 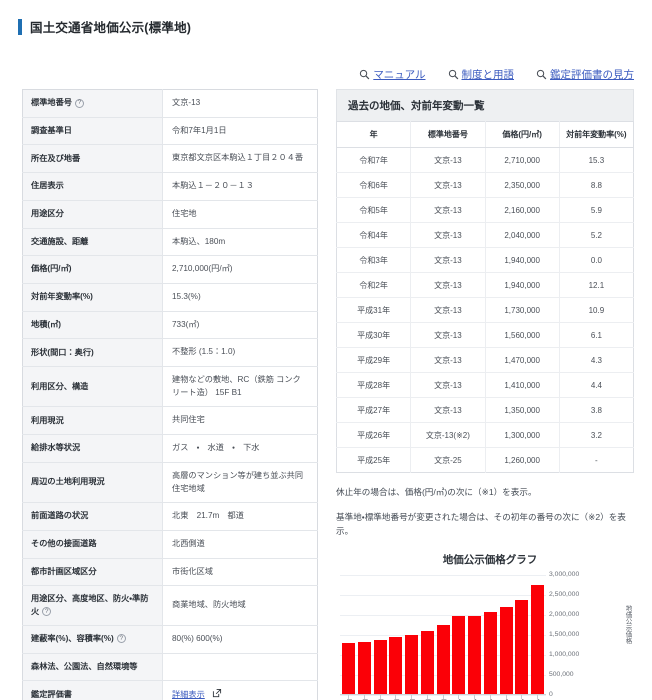 I want to click on history-cell: 令和7年, so click(x=374, y=160).